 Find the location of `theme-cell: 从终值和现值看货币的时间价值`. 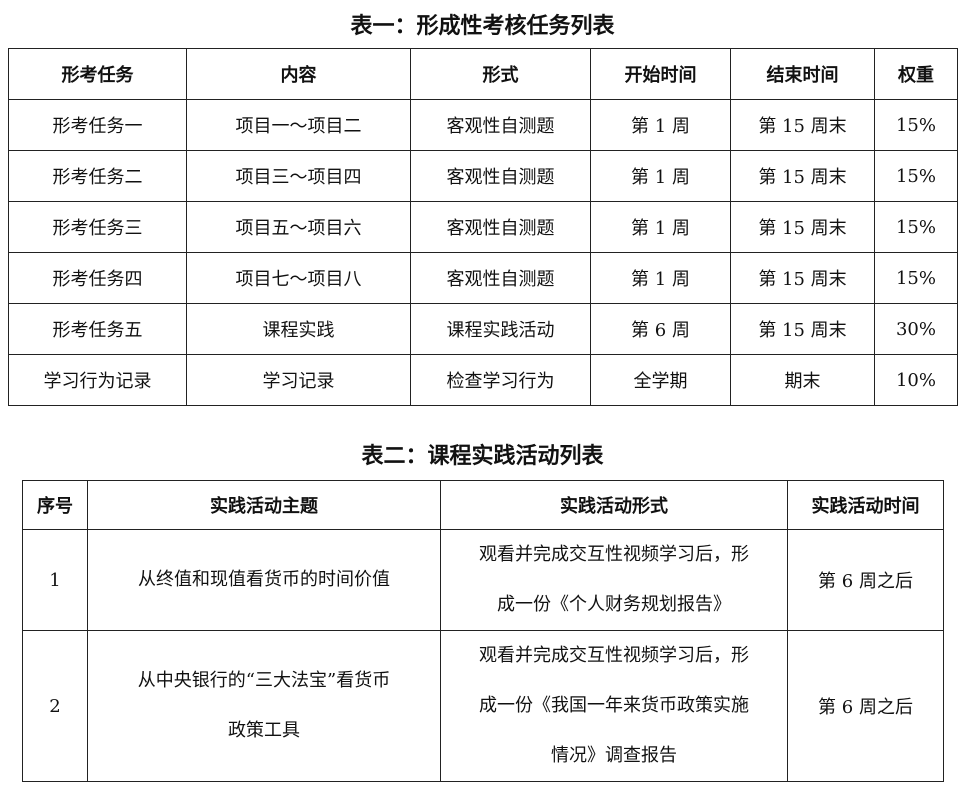

theme-cell: 从终值和现值看货币的时间价值 is located at coordinates (264, 580).